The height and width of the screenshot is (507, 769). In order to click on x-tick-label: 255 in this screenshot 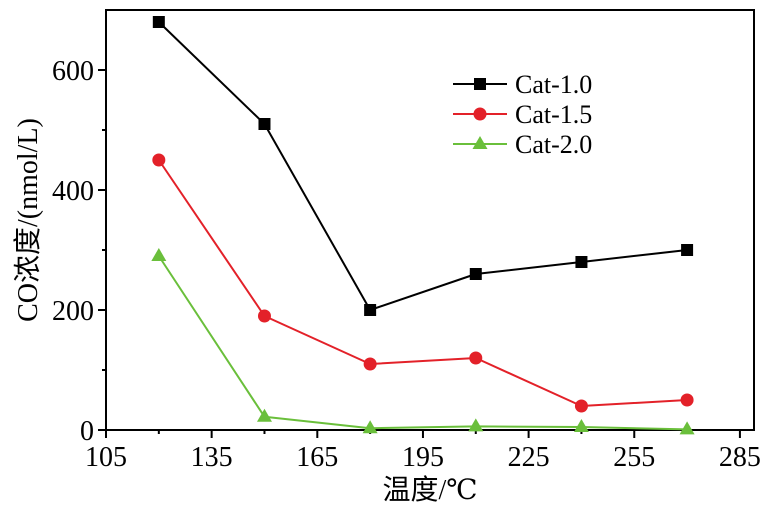, I will do `click(634, 457)`.